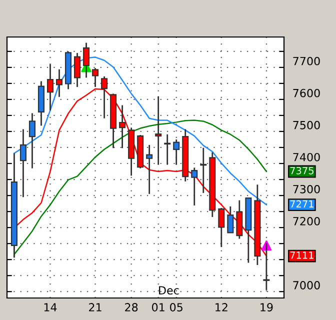 The height and width of the screenshot is (320, 336). Describe the element at coordinates (302, 170) in the screenshot. I see `annotation: 7375` at that location.